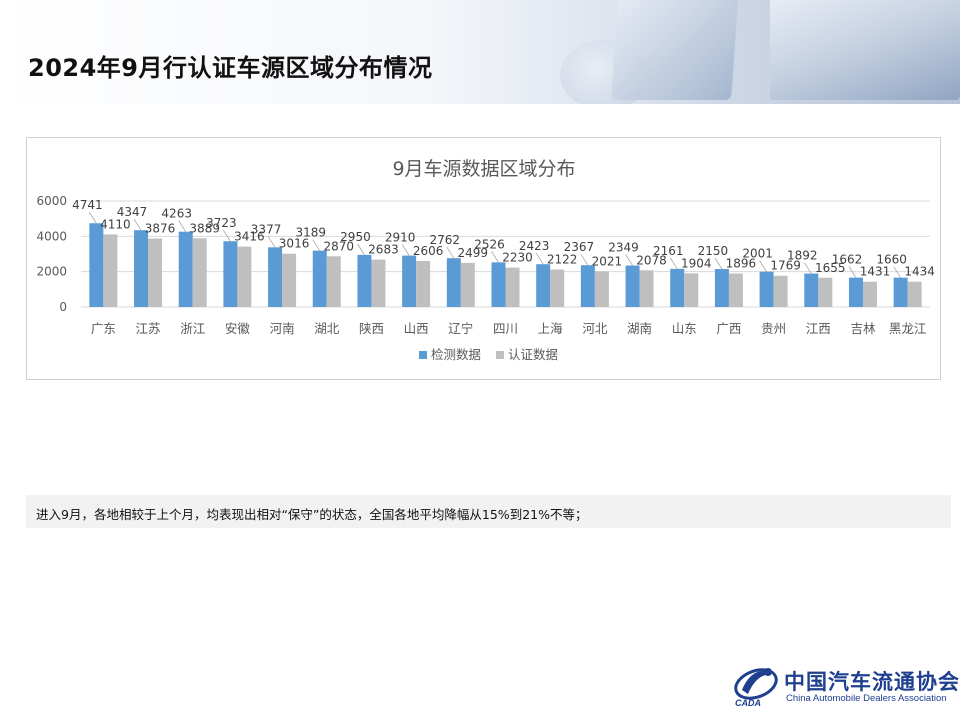 This screenshot has width=960, height=720. Describe the element at coordinates (400, 238) in the screenshot. I see `data-label-series1: 2910` at that location.